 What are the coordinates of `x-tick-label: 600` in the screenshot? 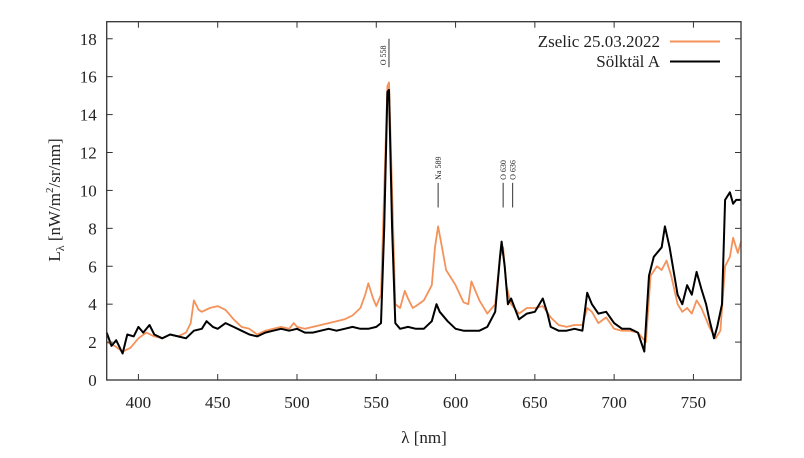 It's located at (456, 402).